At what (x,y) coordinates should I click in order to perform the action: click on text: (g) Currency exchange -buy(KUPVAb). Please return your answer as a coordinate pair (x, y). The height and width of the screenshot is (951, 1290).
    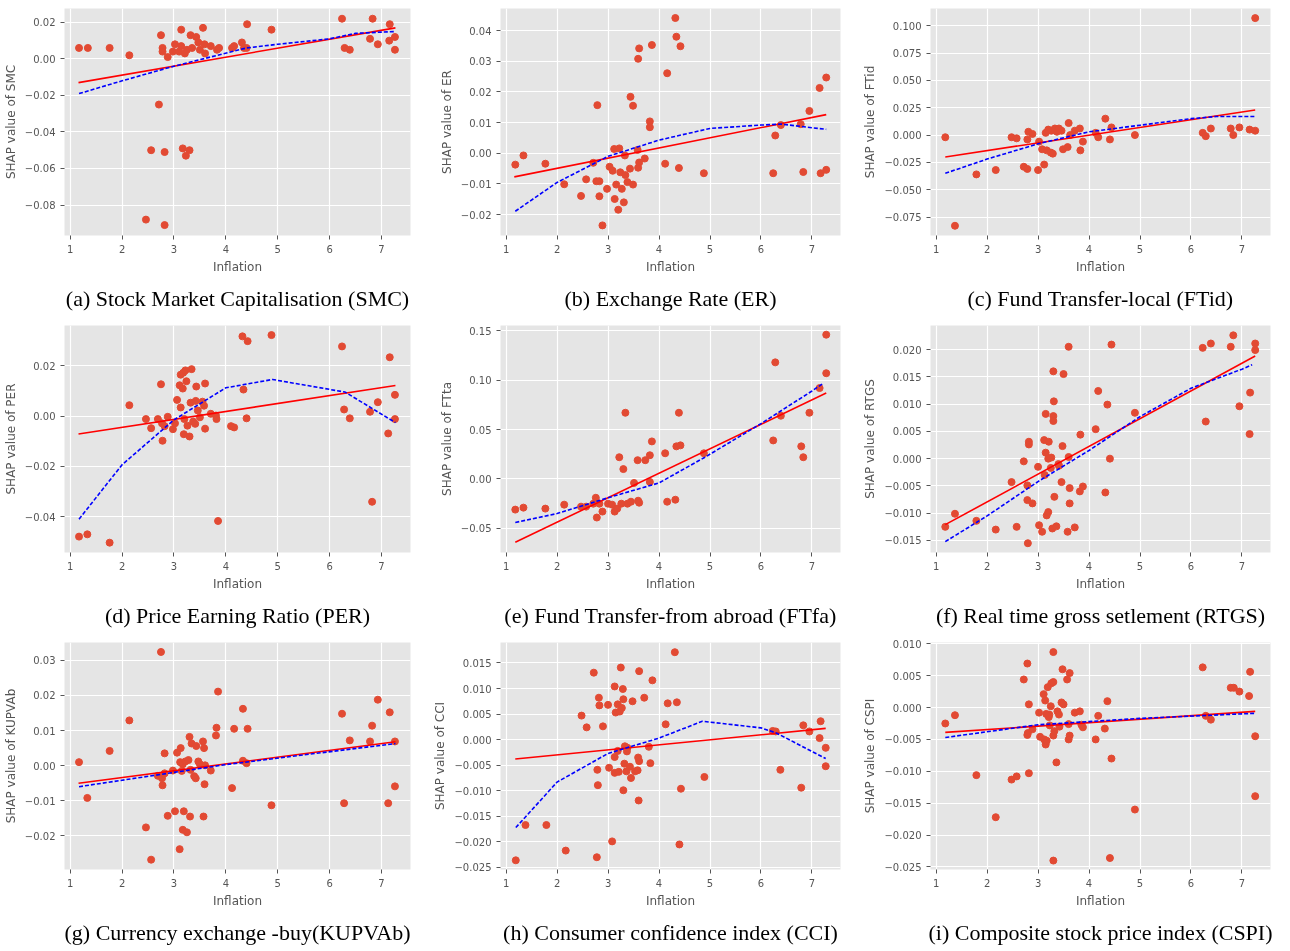
    Looking at the image, I should click on (237, 932).